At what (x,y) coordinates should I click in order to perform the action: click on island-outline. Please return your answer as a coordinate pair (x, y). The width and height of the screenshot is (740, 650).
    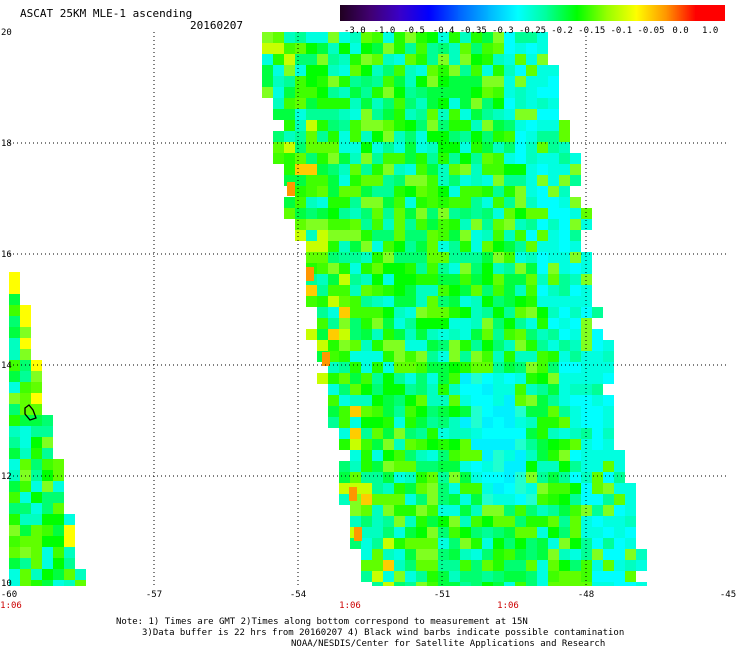
    Looking at the image, I should click on (30, 412).